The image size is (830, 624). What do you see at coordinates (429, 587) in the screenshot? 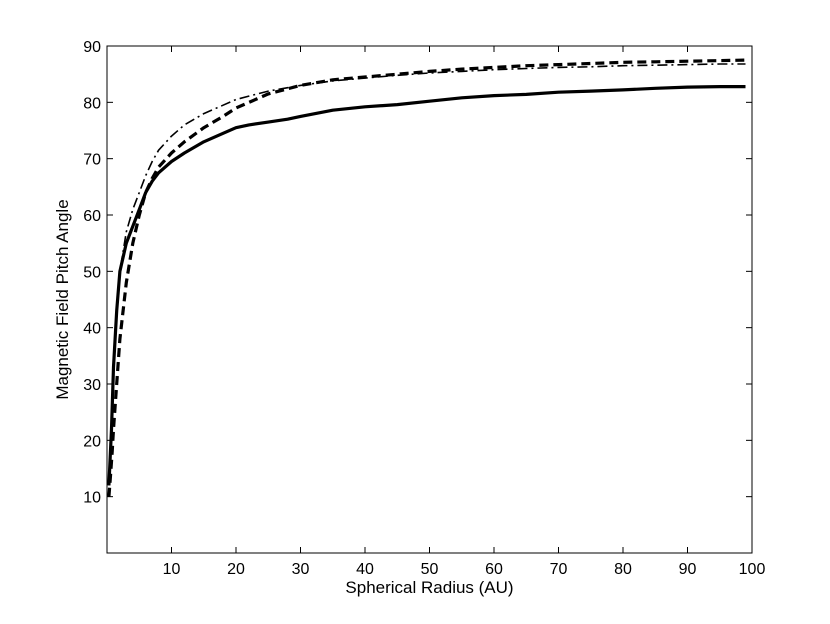
I see `x-axis-title: Spherical Radius (AU)` at bounding box center [429, 587].